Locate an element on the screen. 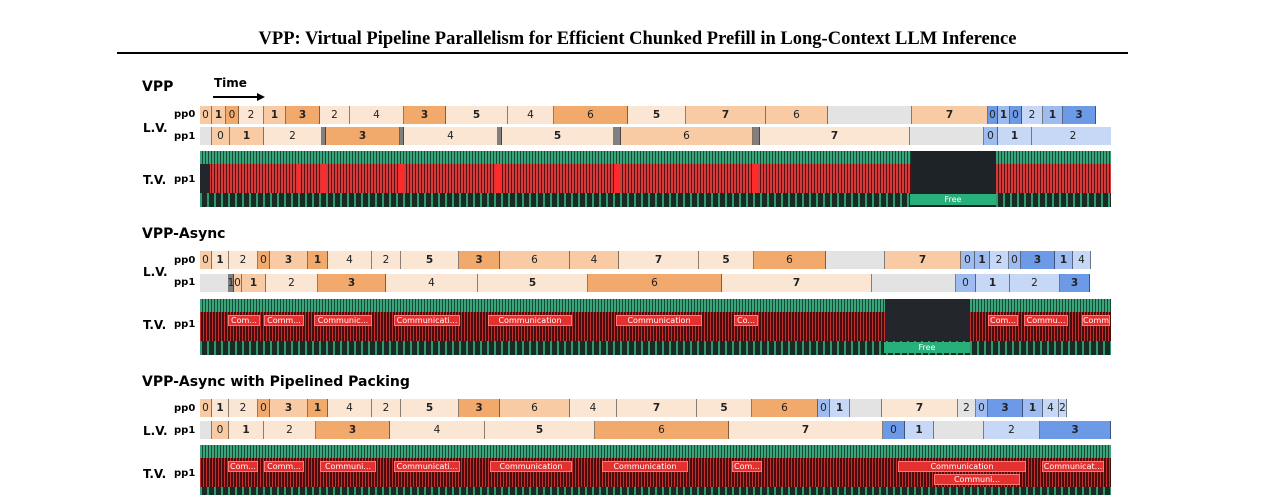 The width and height of the screenshot is (1275, 495). title-rule is located at coordinates (622, 53).